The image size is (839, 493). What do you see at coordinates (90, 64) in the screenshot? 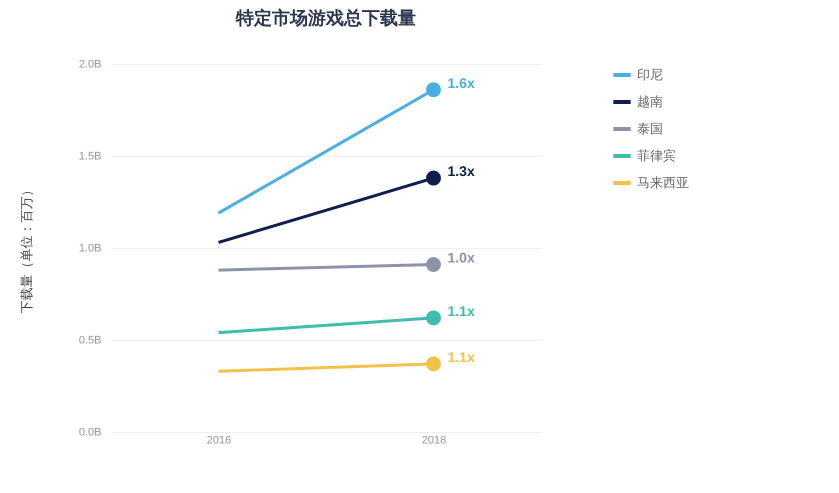
I see `y-tick-label: 2.0B` at bounding box center [90, 64].